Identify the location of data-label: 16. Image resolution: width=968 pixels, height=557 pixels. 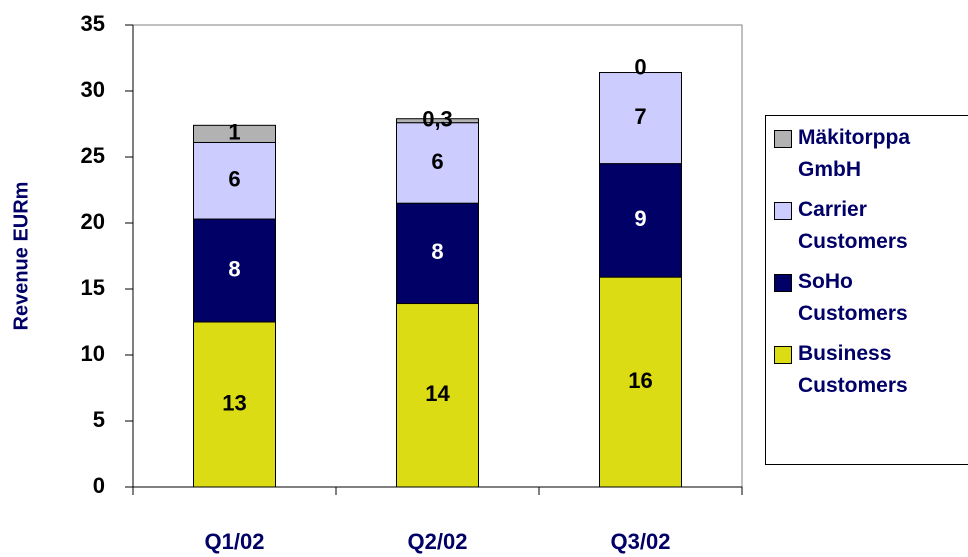
(640, 380).